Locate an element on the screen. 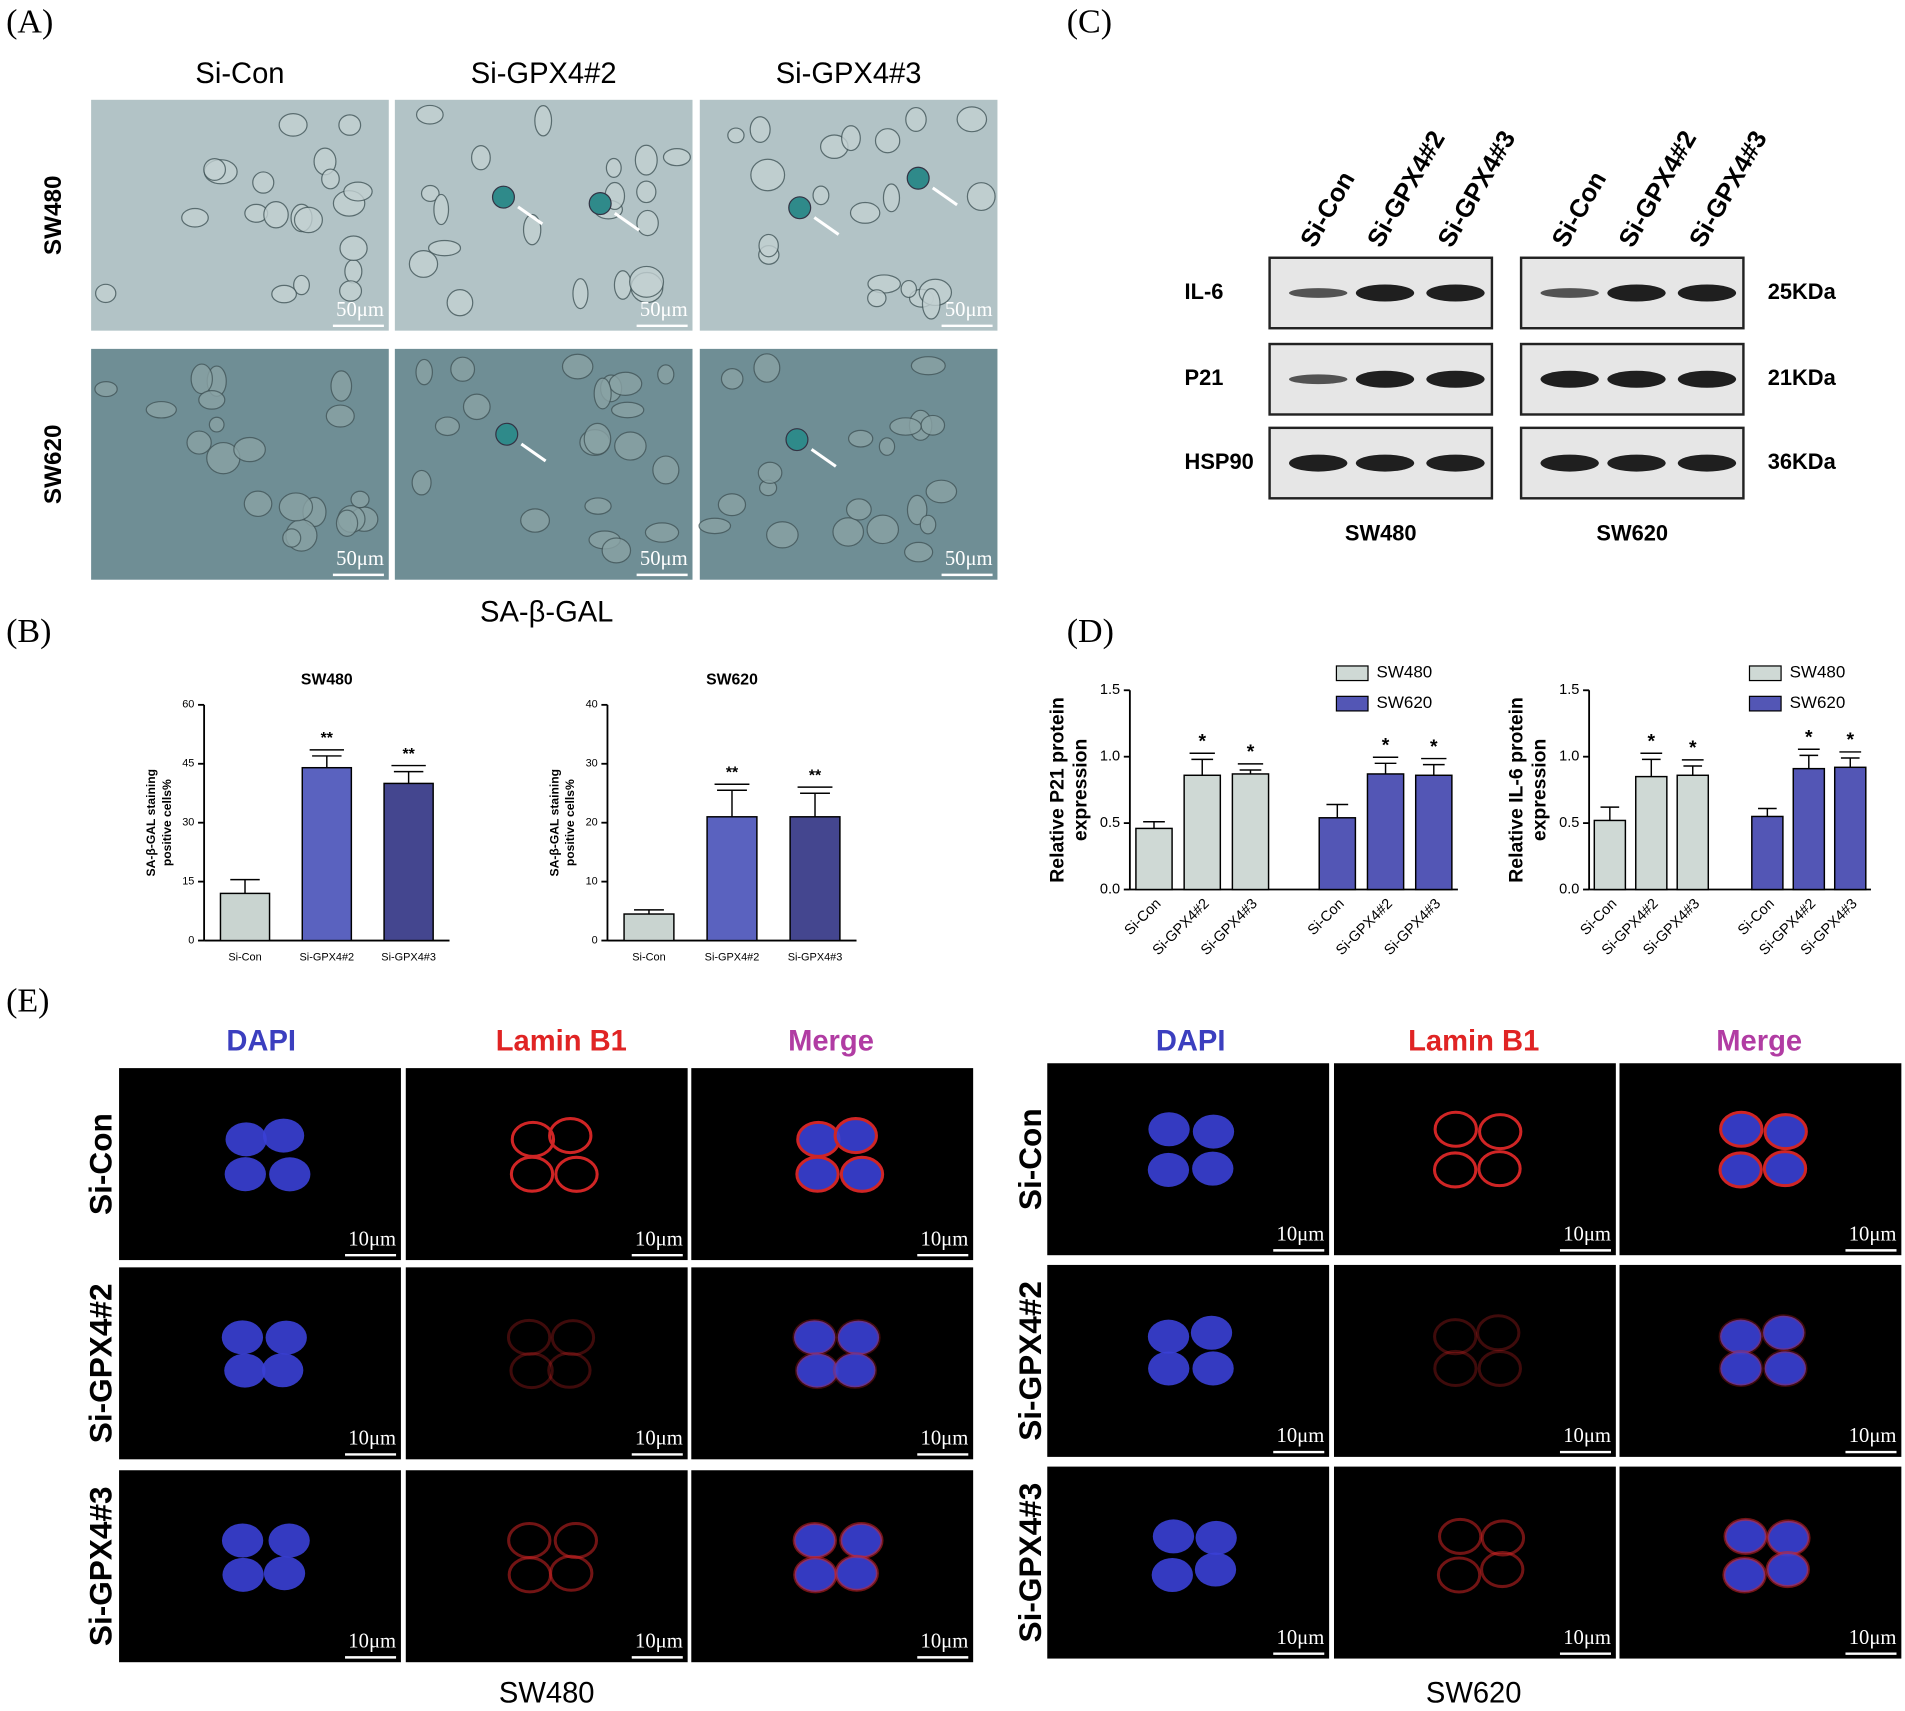 The width and height of the screenshot is (1905, 1711). row-label: SW620 is located at coordinates (53, 464).